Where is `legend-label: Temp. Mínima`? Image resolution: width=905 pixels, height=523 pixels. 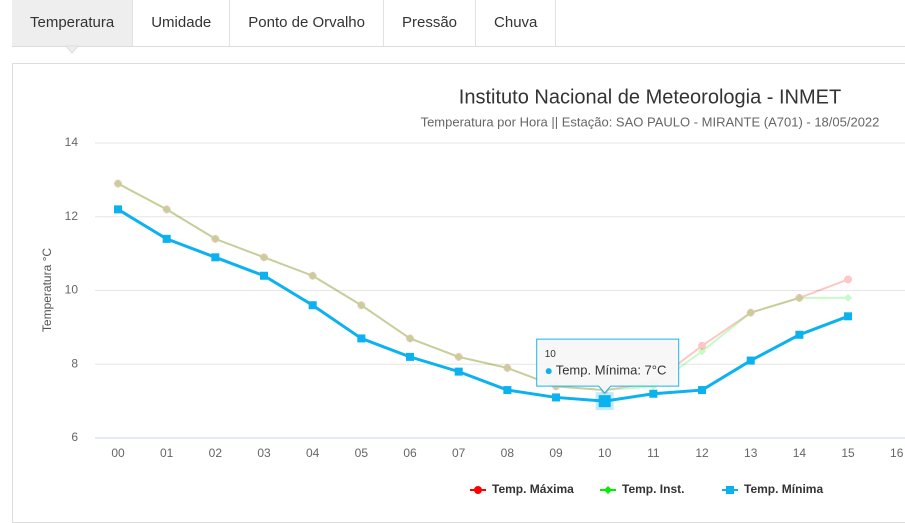 legend-label: Temp. Mínima is located at coordinates (783, 489).